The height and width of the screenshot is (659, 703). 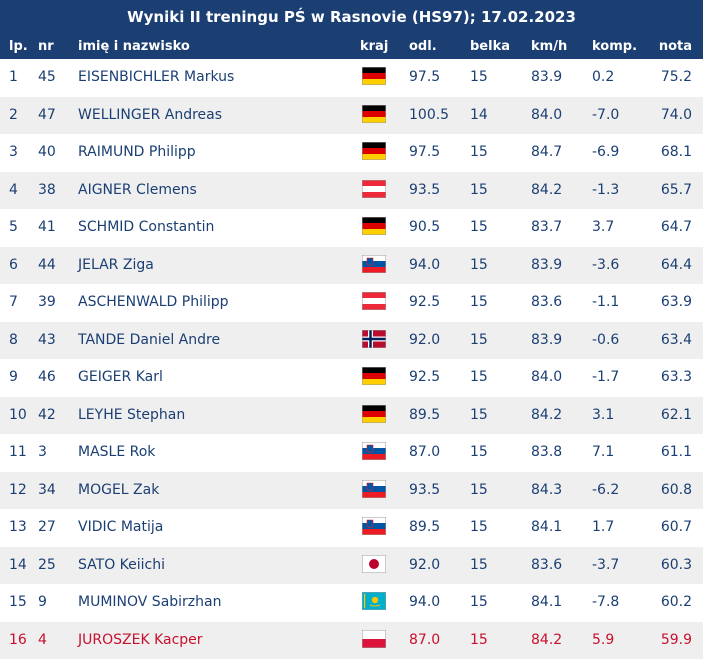 I want to click on cell-lp: 12, so click(x=16, y=491).